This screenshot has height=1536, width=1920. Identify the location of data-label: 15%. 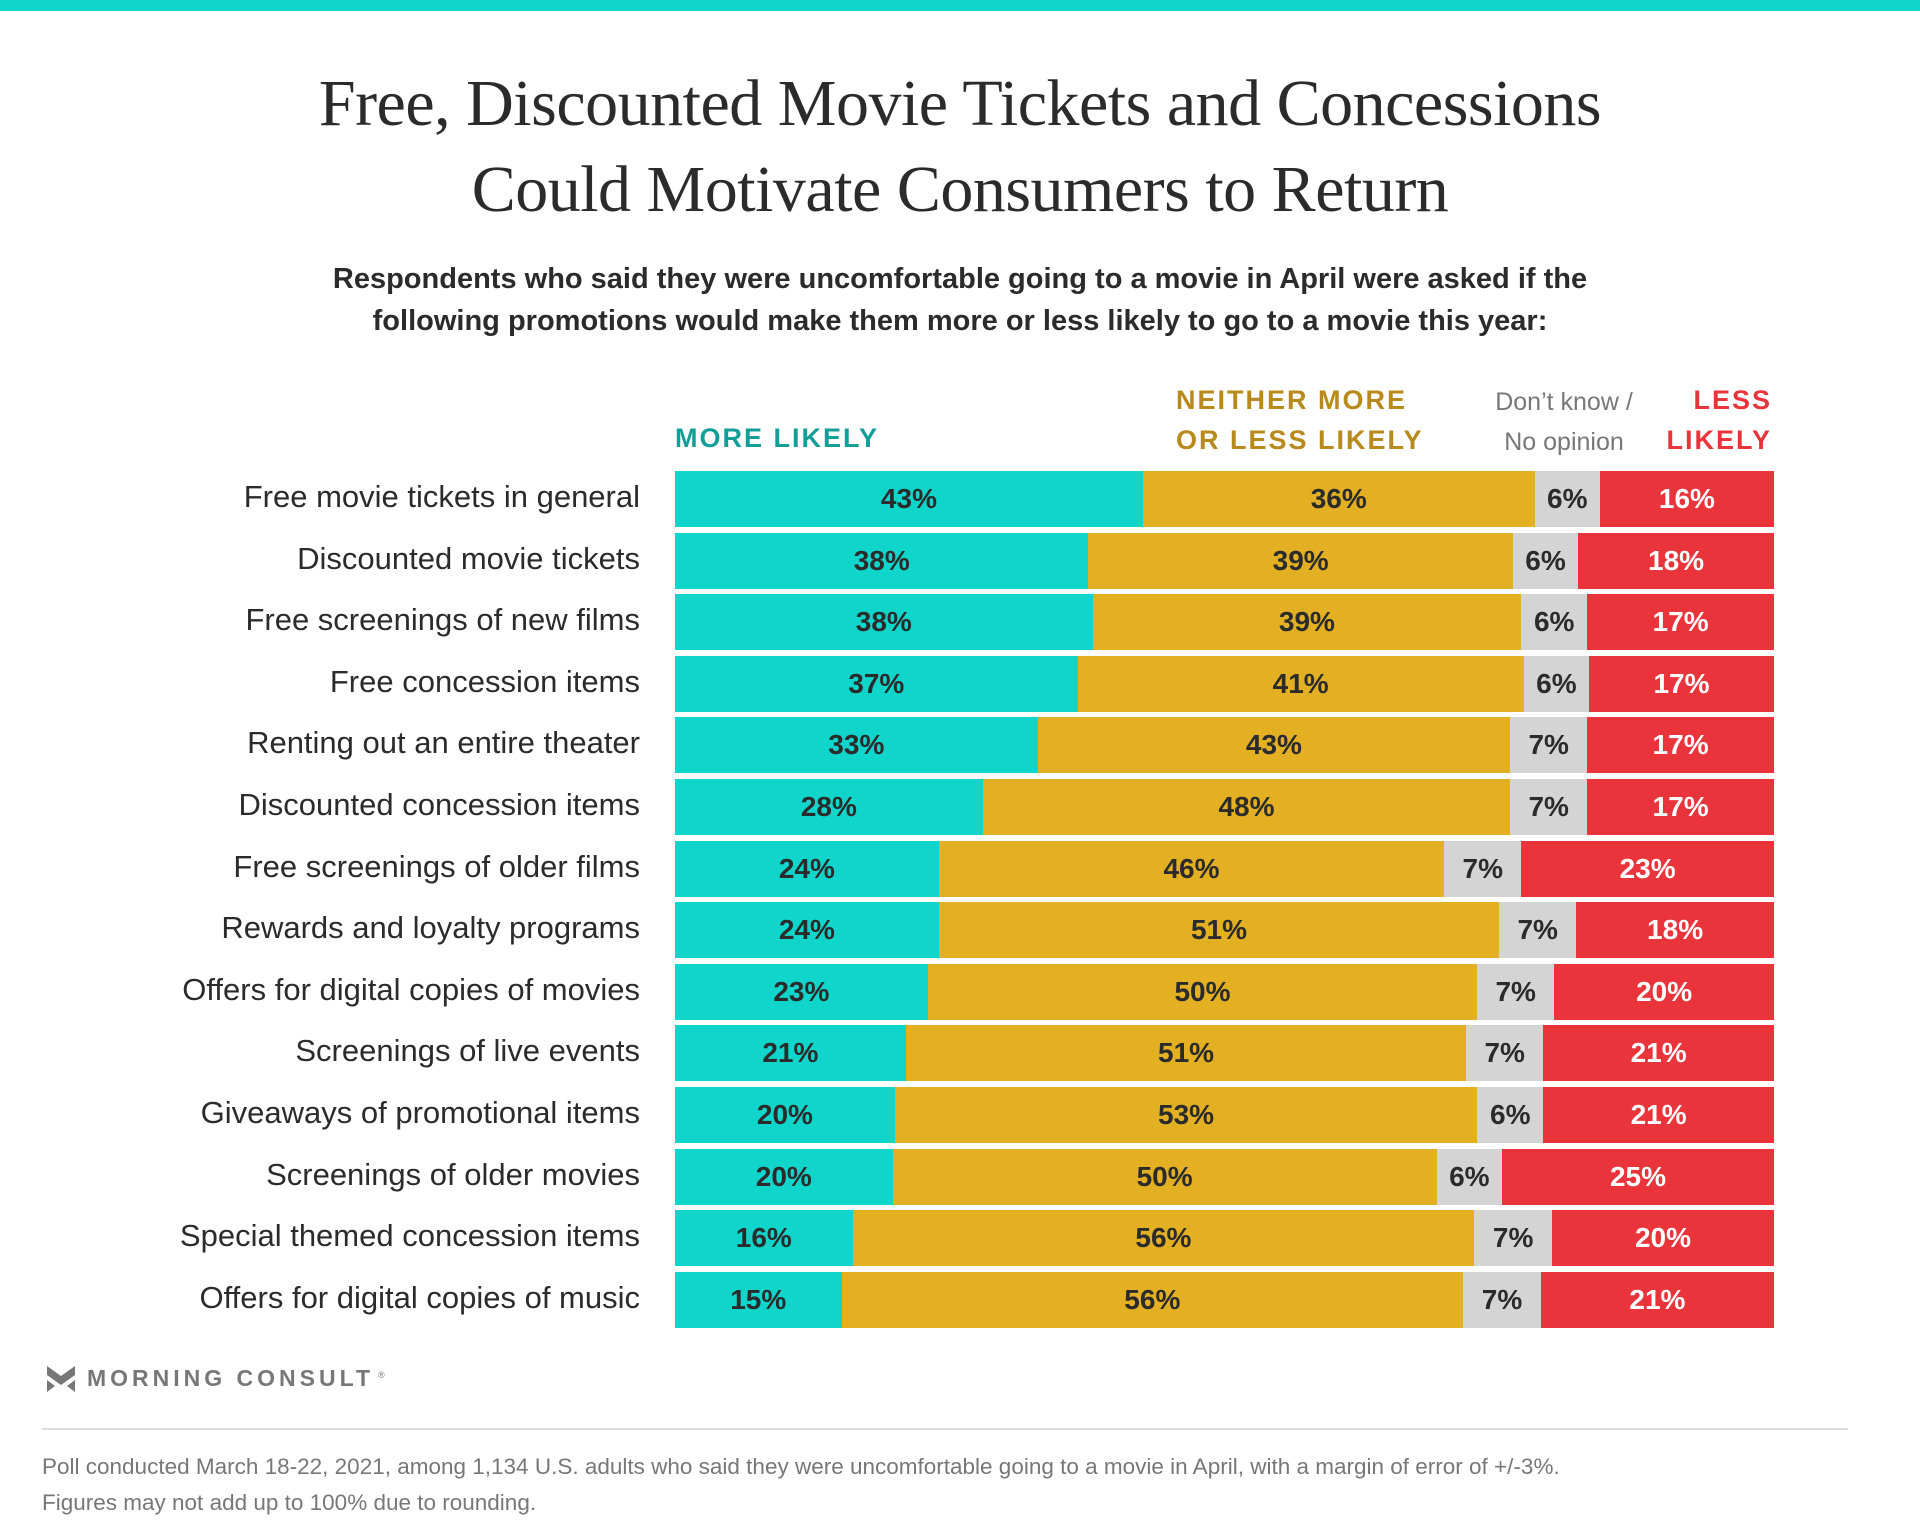
(758, 1299).